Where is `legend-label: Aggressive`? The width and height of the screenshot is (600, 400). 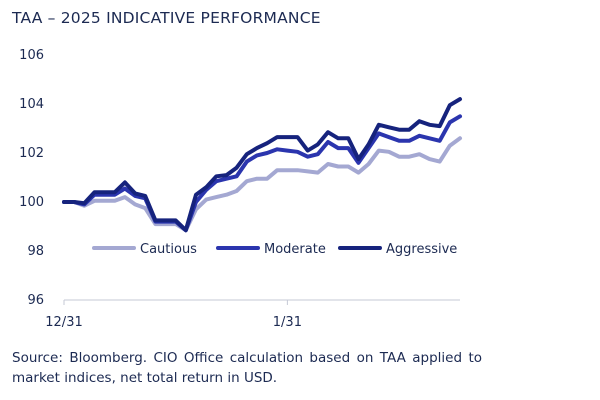 legend-label: Aggressive is located at coordinates (421, 249).